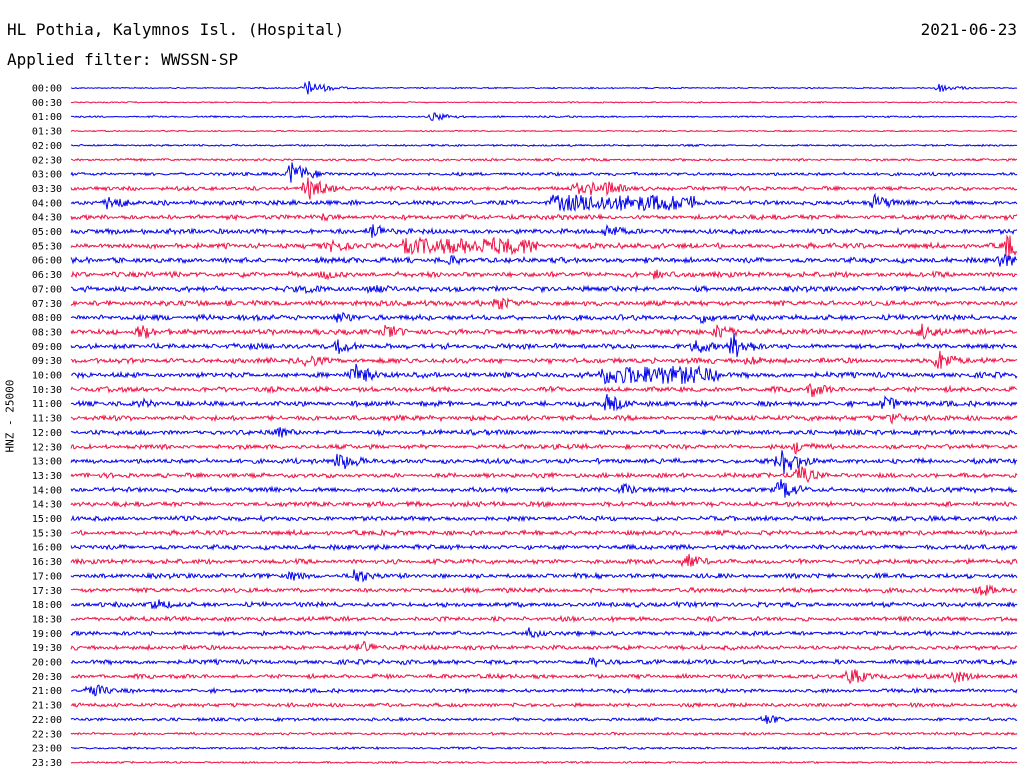 Image resolution: width=1024 pixels, height=780 pixels. Describe the element at coordinates (47, 548) in the screenshot. I see `time-label: 16:00` at that location.